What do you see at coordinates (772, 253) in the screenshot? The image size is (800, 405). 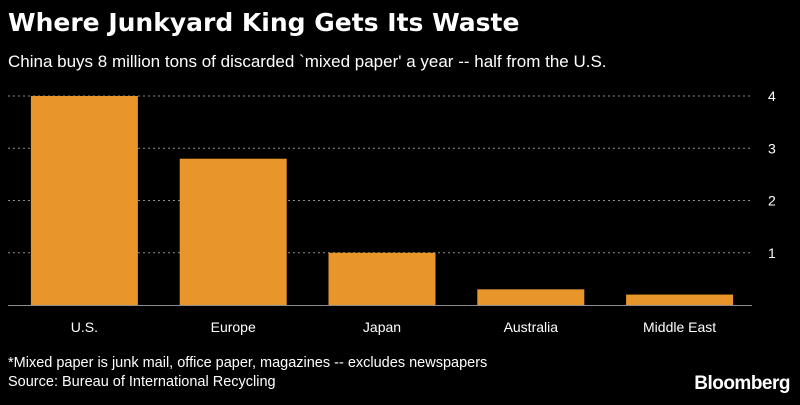 I see `y-tick-label: 1` at bounding box center [772, 253].